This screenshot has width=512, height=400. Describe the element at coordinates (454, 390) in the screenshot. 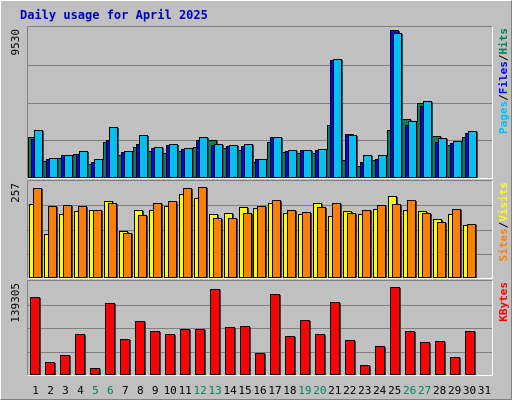

I see `x-tick-label-day-29: 29` at that location.